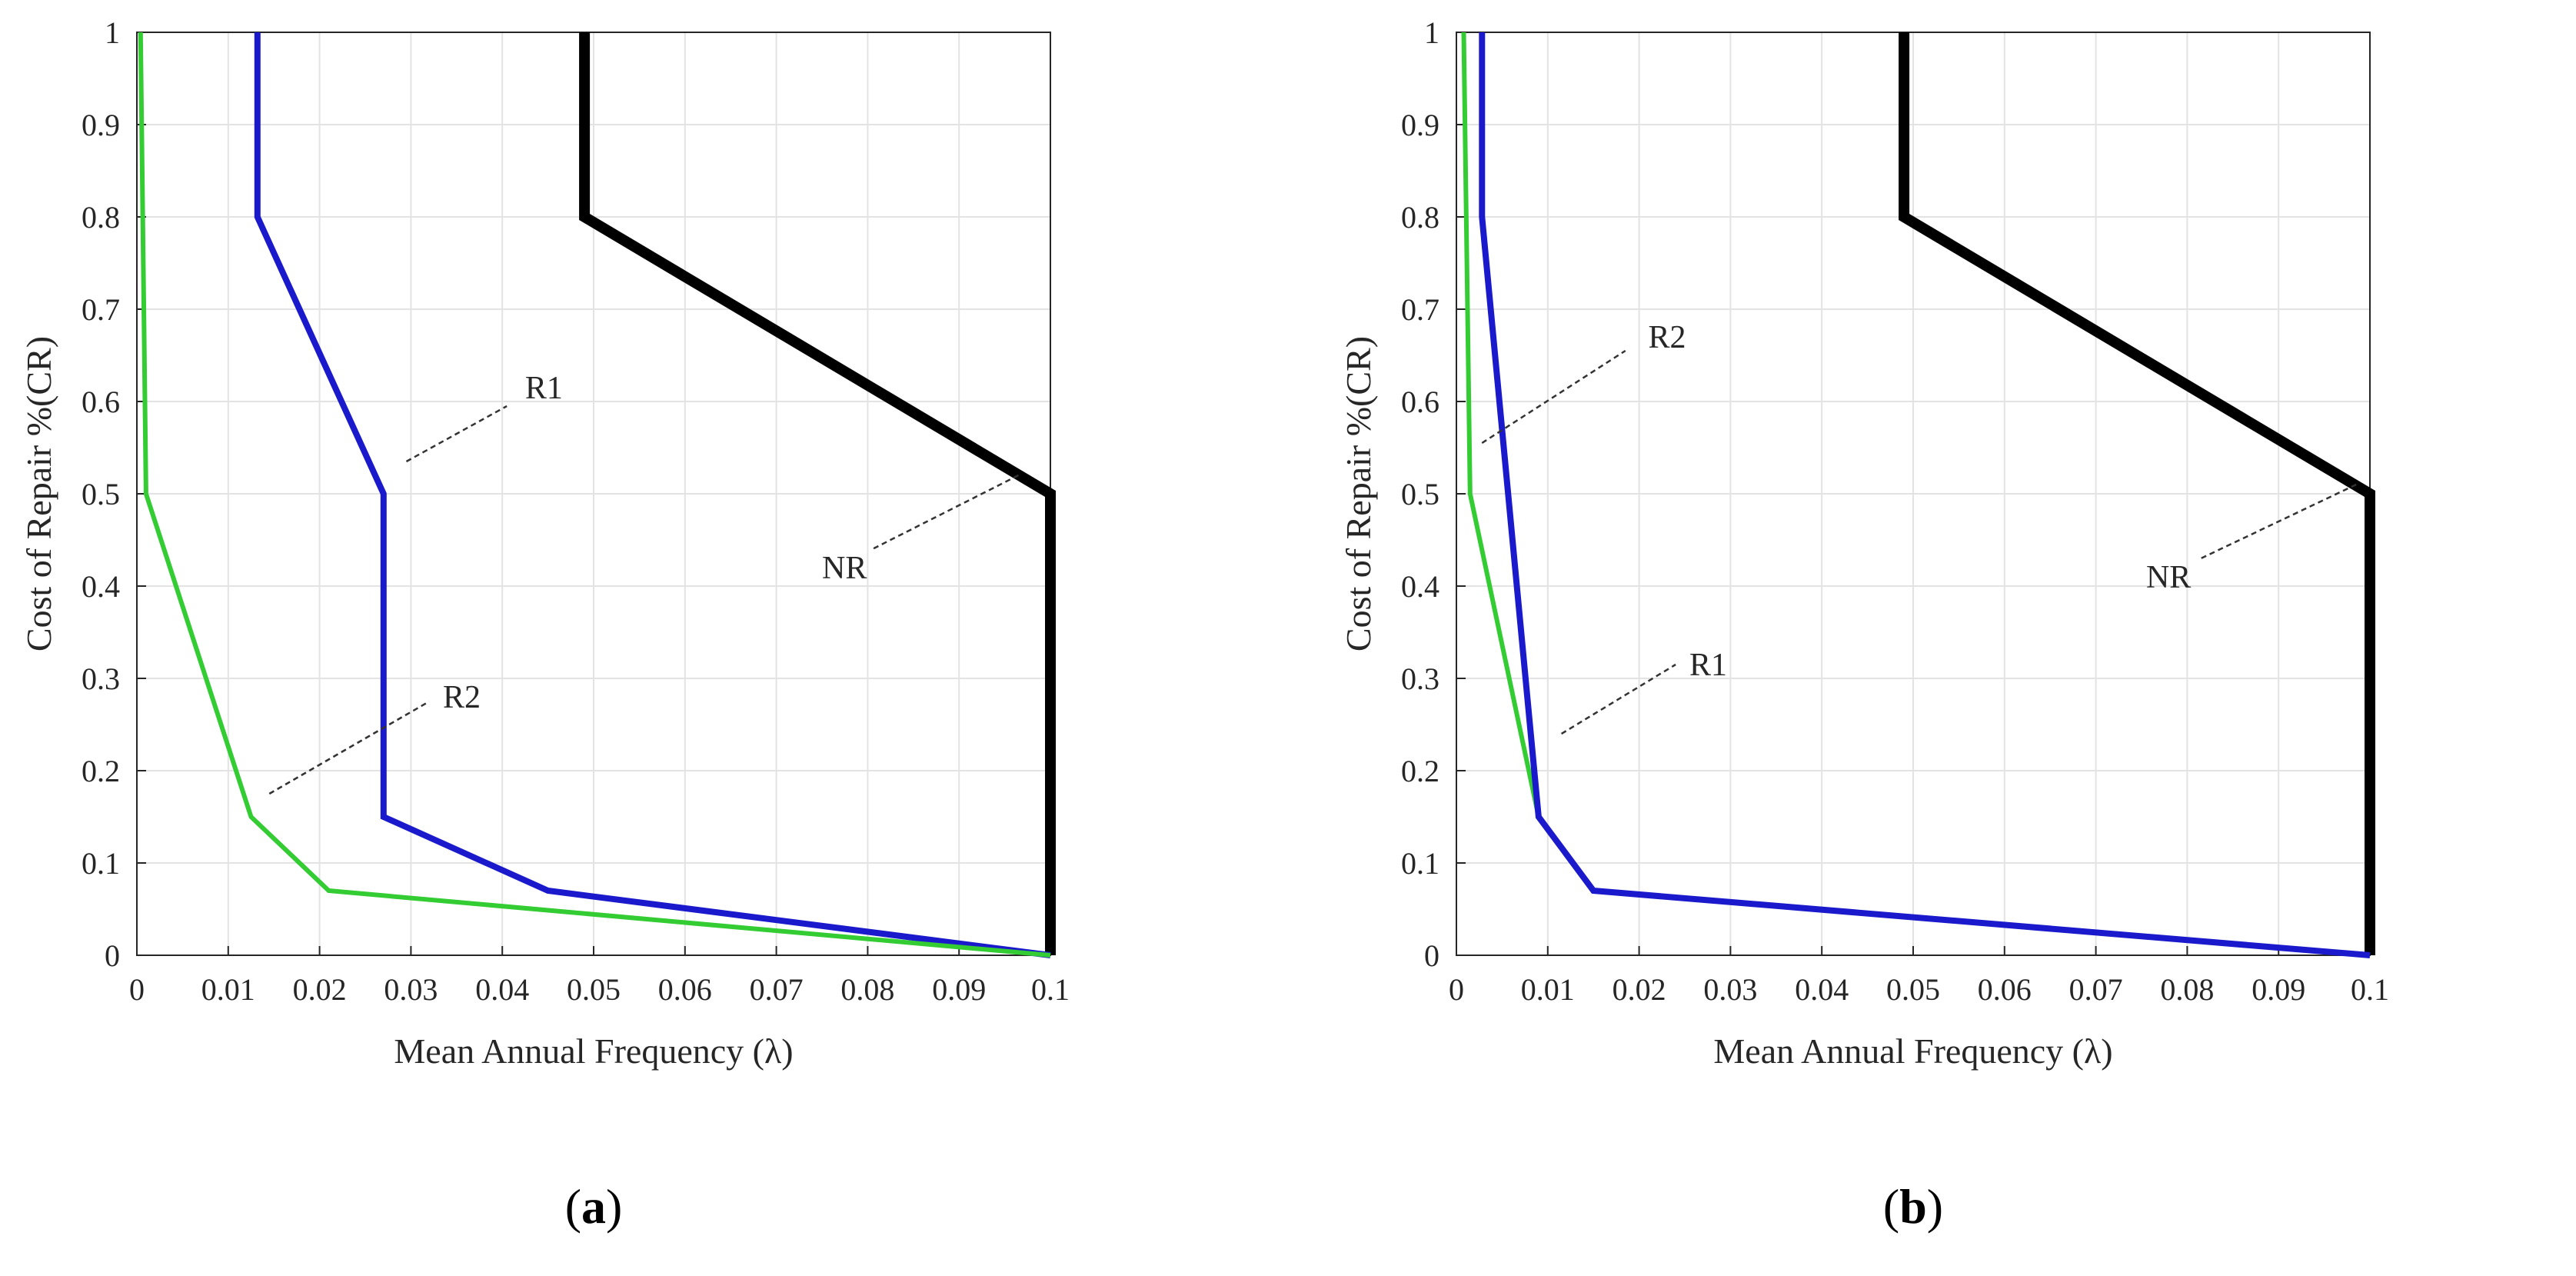 Image resolution: width=2576 pixels, height=1276 pixels. Describe the element at coordinates (1913, 1206) in the screenshot. I see `panel-label-b: (b)` at that location.